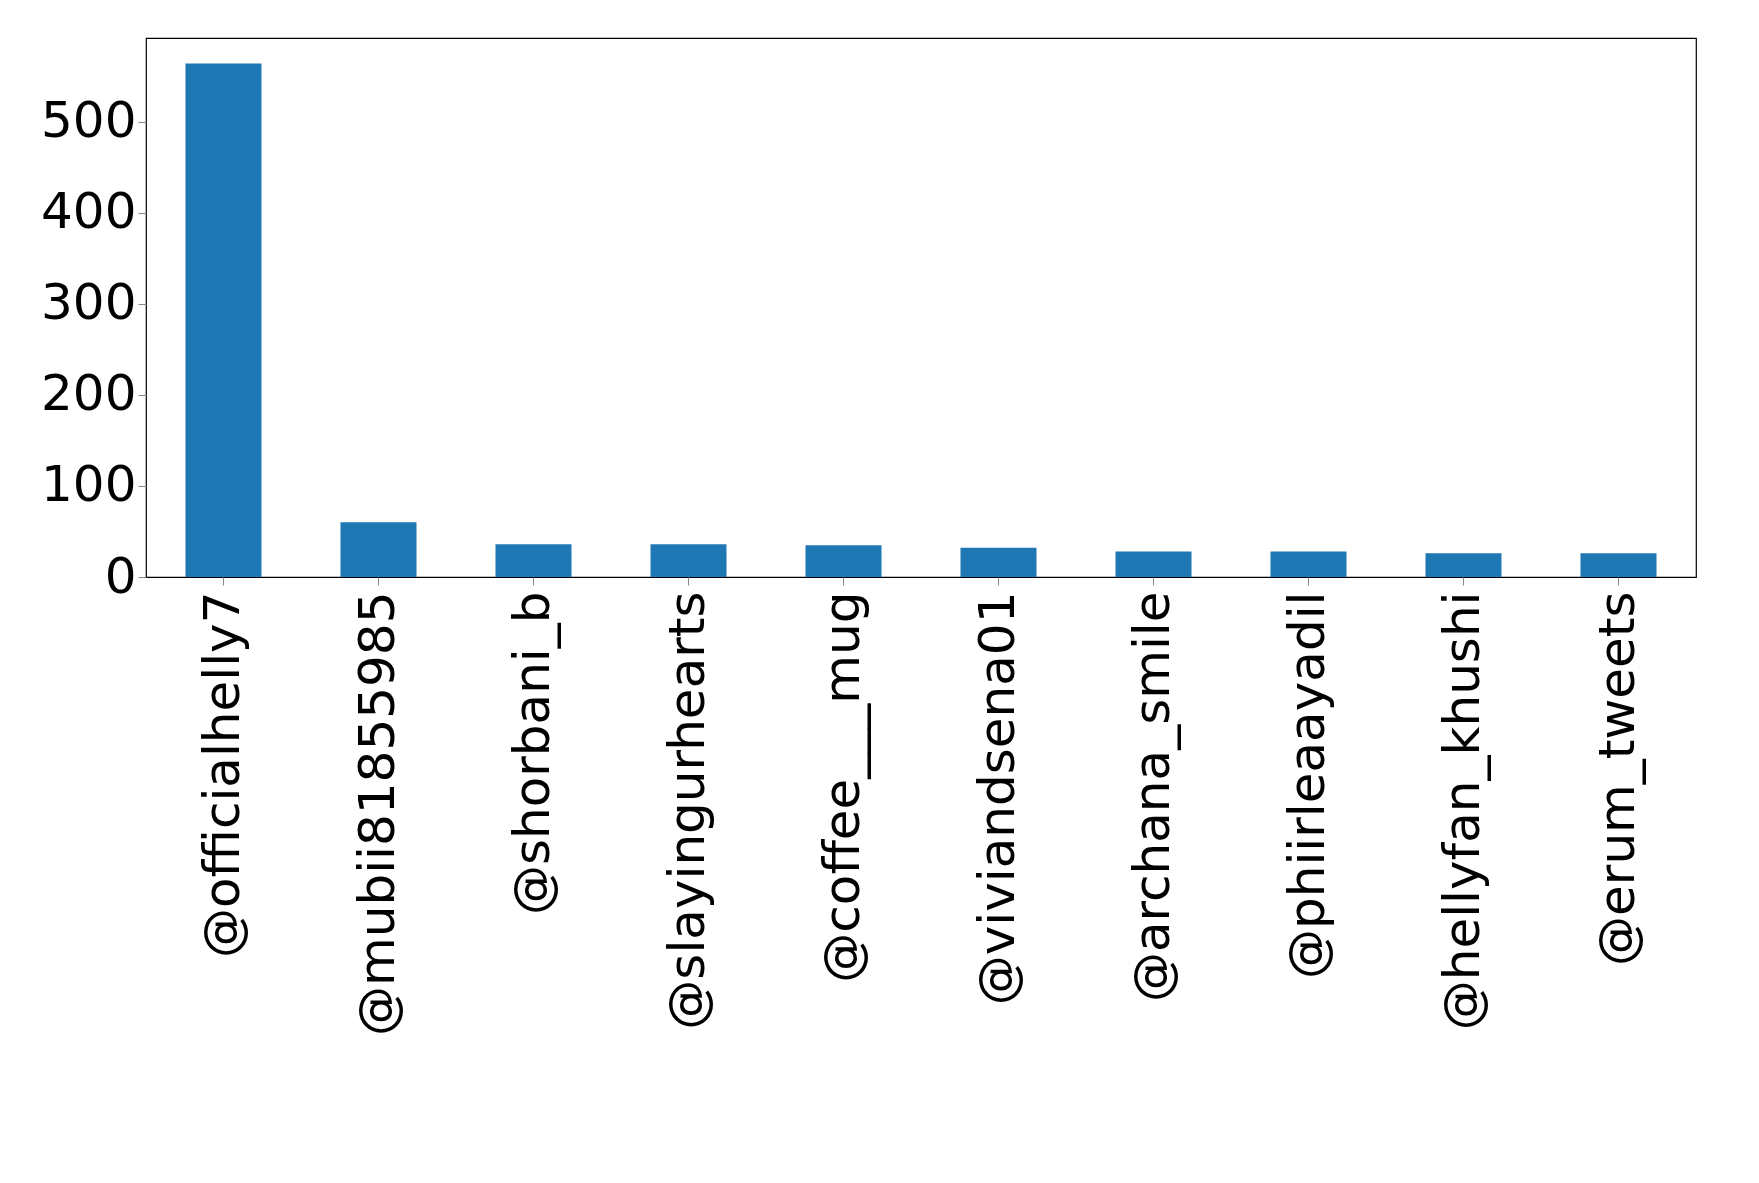  I want to click on x-tick-label: @archana_smile, so click(1151, 797).